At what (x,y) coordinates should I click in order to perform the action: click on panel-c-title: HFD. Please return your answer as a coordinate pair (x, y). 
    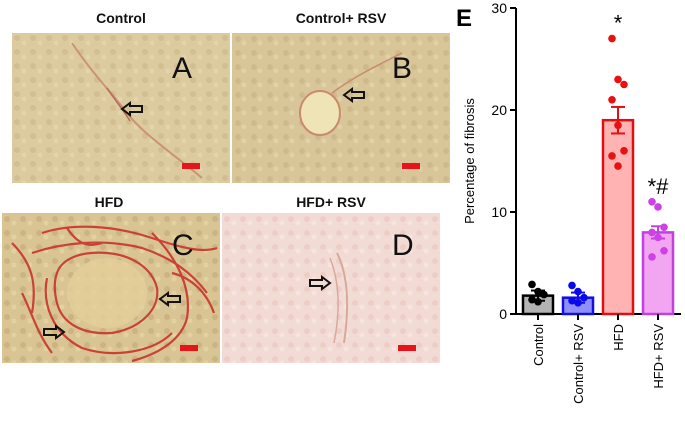
    Looking at the image, I should click on (109, 202).